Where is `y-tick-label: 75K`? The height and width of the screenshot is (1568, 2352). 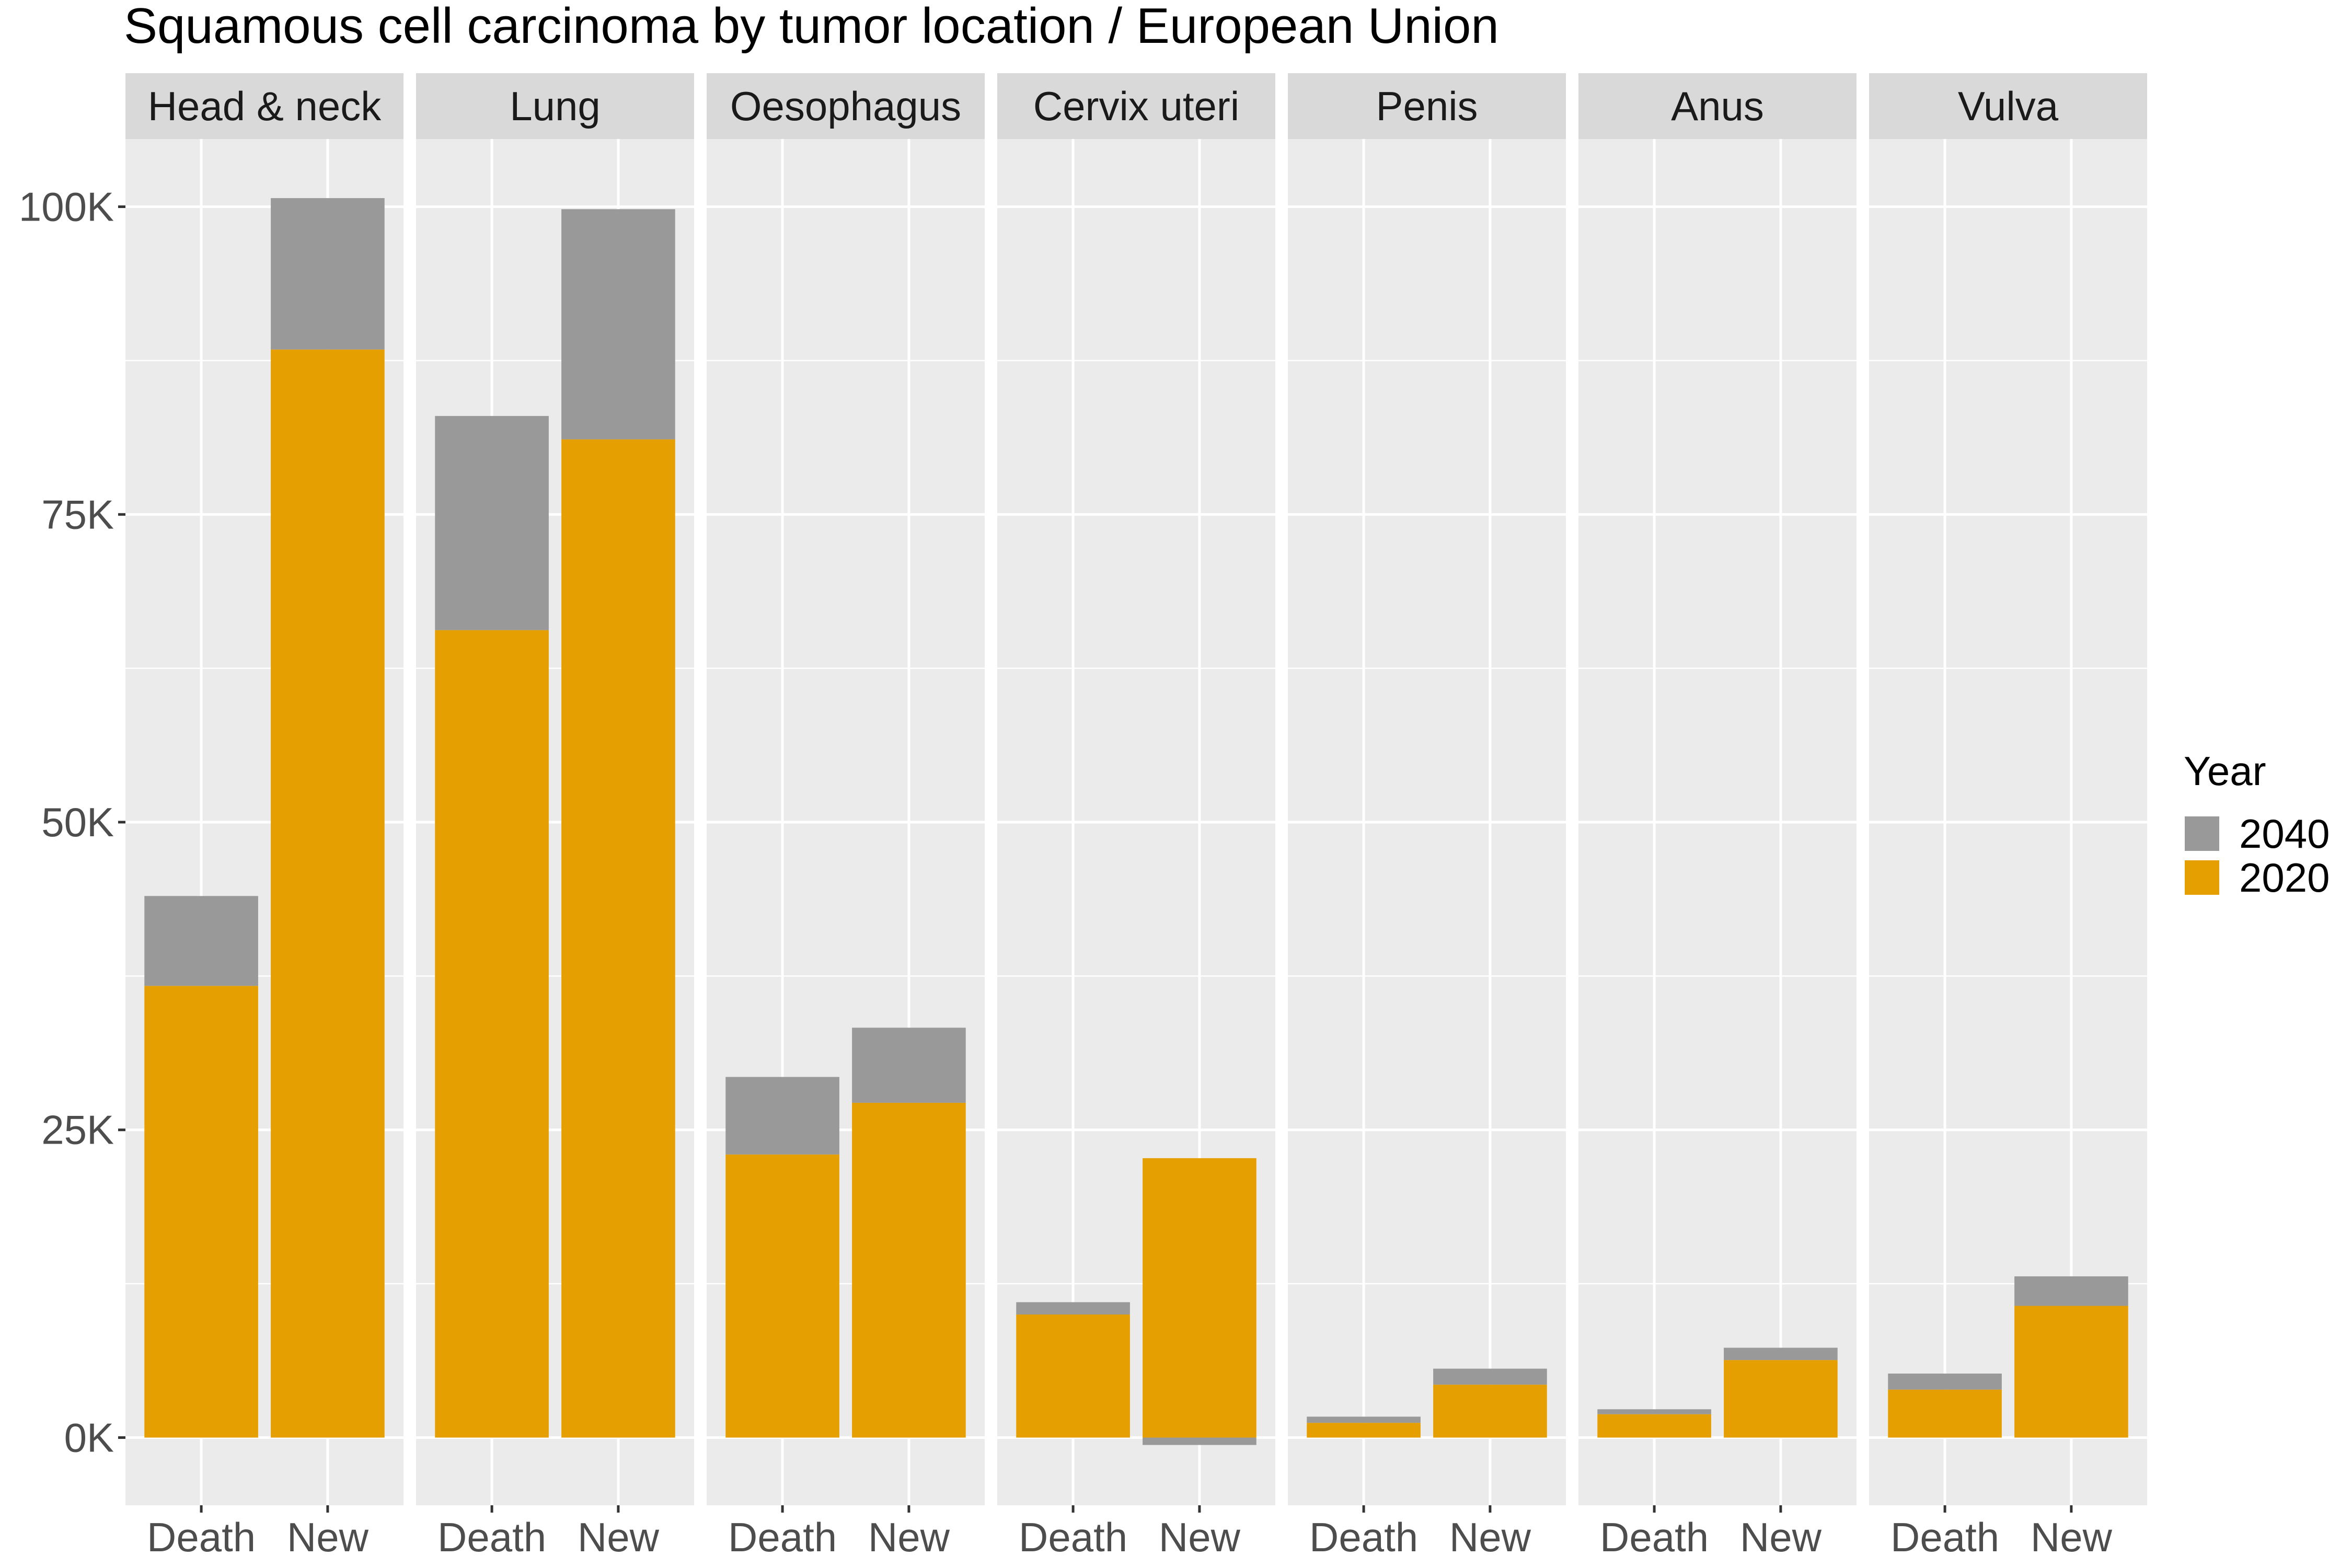 y-tick-label: 75K is located at coordinates (77, 514).